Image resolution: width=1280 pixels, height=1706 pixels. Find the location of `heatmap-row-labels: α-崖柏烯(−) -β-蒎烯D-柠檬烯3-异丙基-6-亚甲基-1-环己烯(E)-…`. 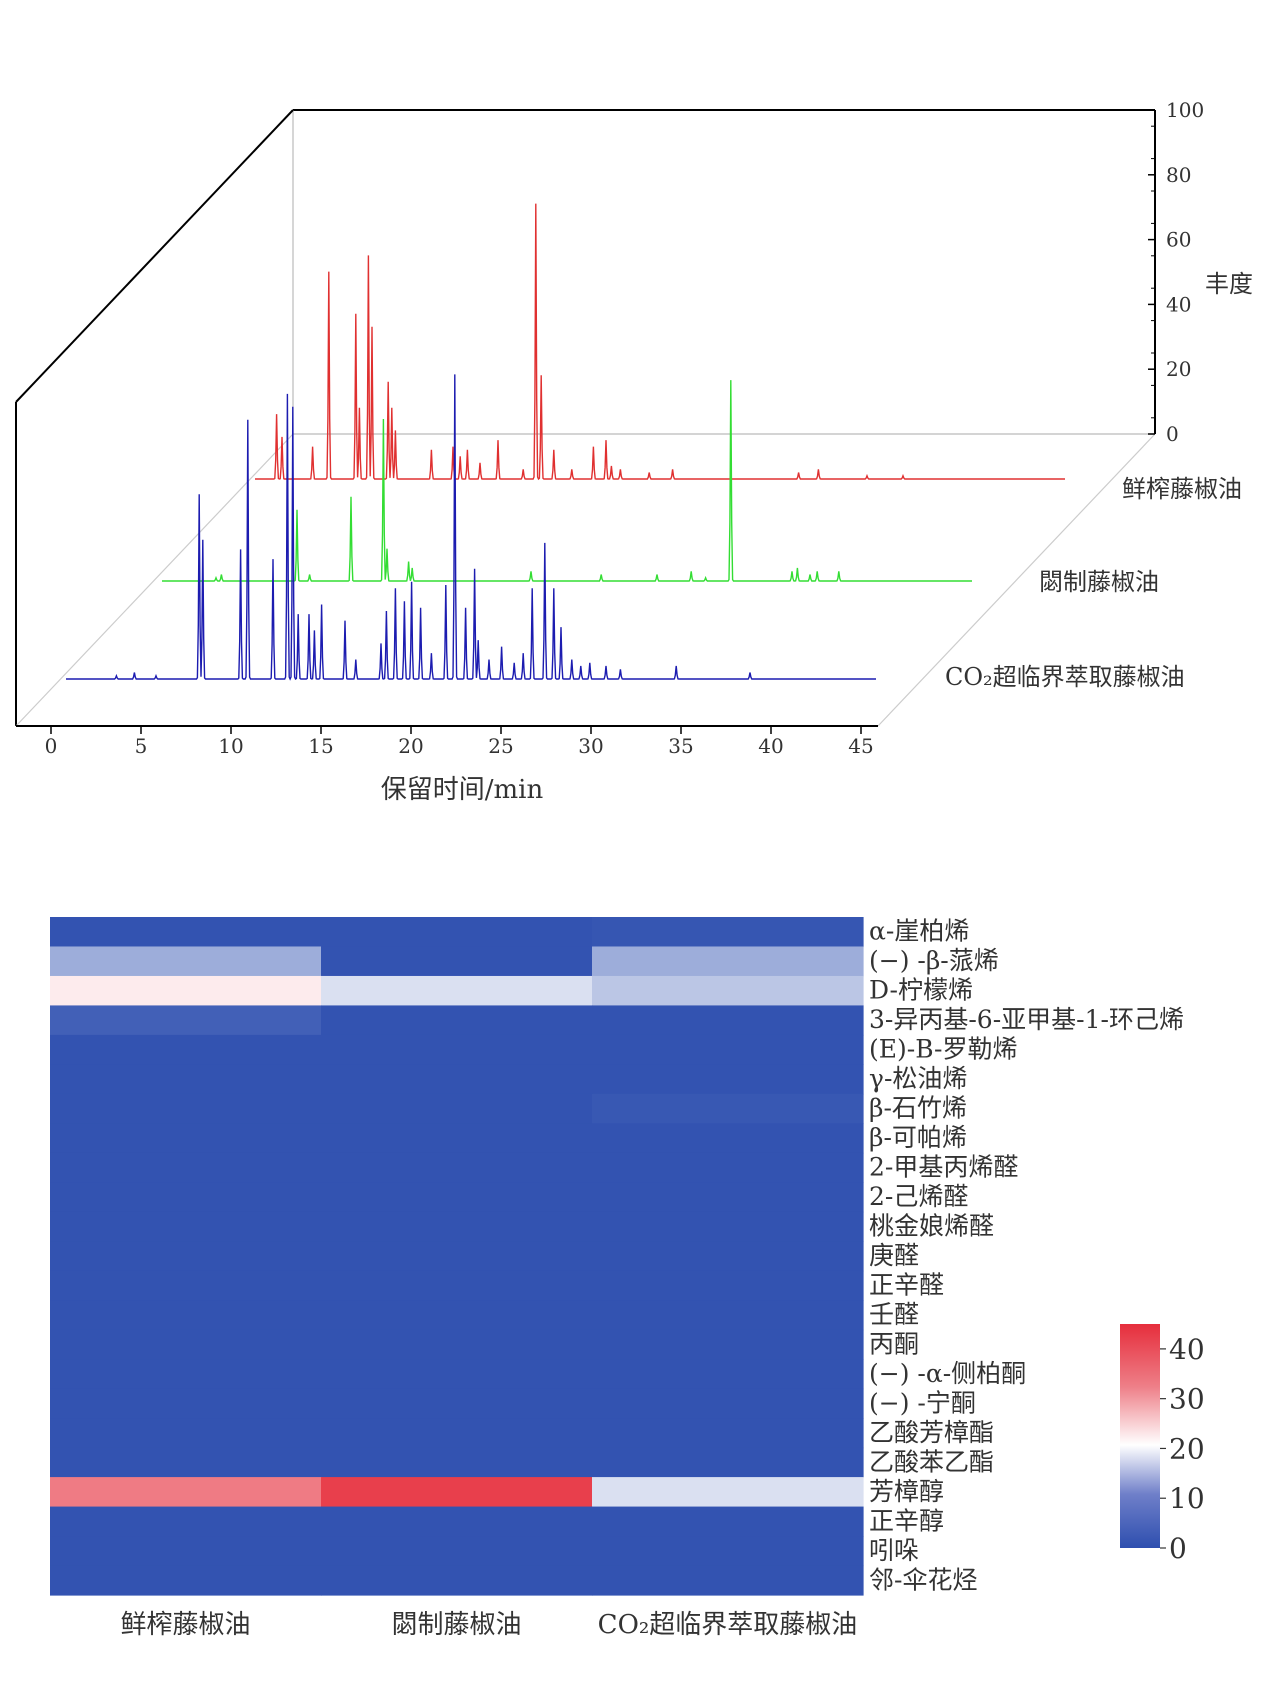

heatmap-row-labels: α-崖柏烯(−) -β-蒎烯D-柠檬烯3-异丙基-6-亚甲基-1-环己烯(E)-… is located at coordinates (1026, 1256).